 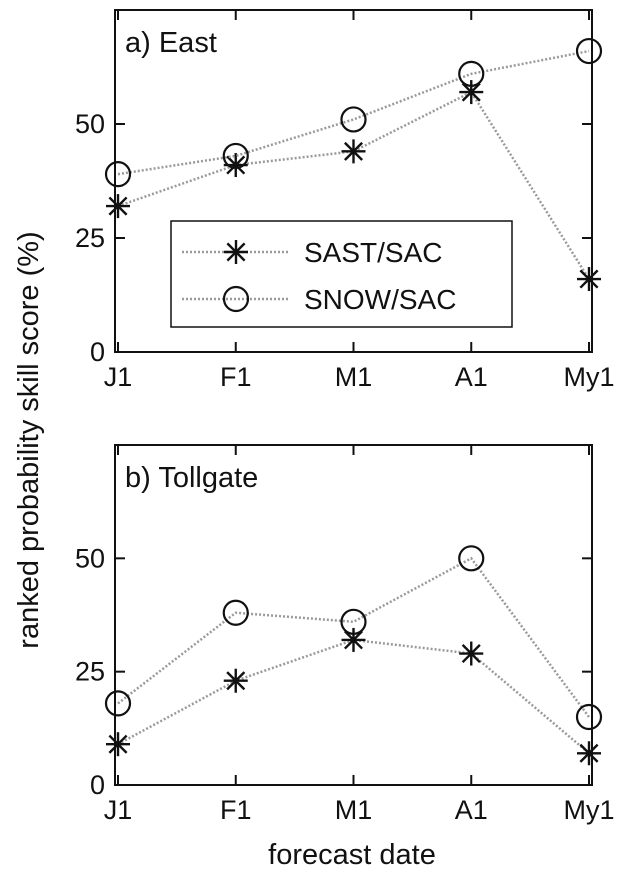 I want to click on panel-title: a) East, so click(x=171, y=43).